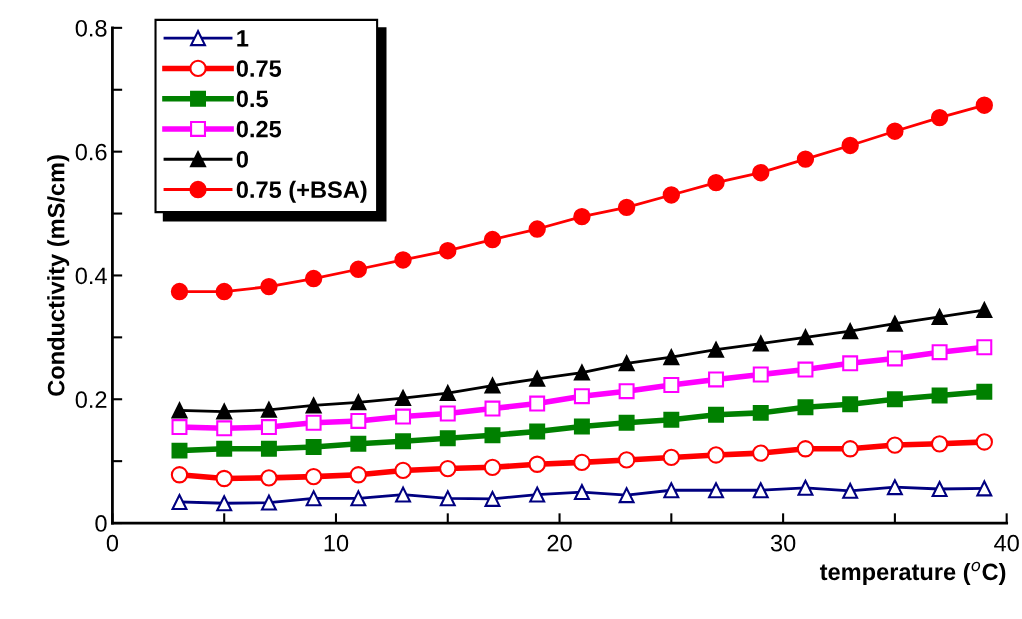 The image size is (1022, 619). What do you see at coordinates (91, 152) in the screenshot?
I see `y-tick-label: 0.6` at bounding box center [91, 152].